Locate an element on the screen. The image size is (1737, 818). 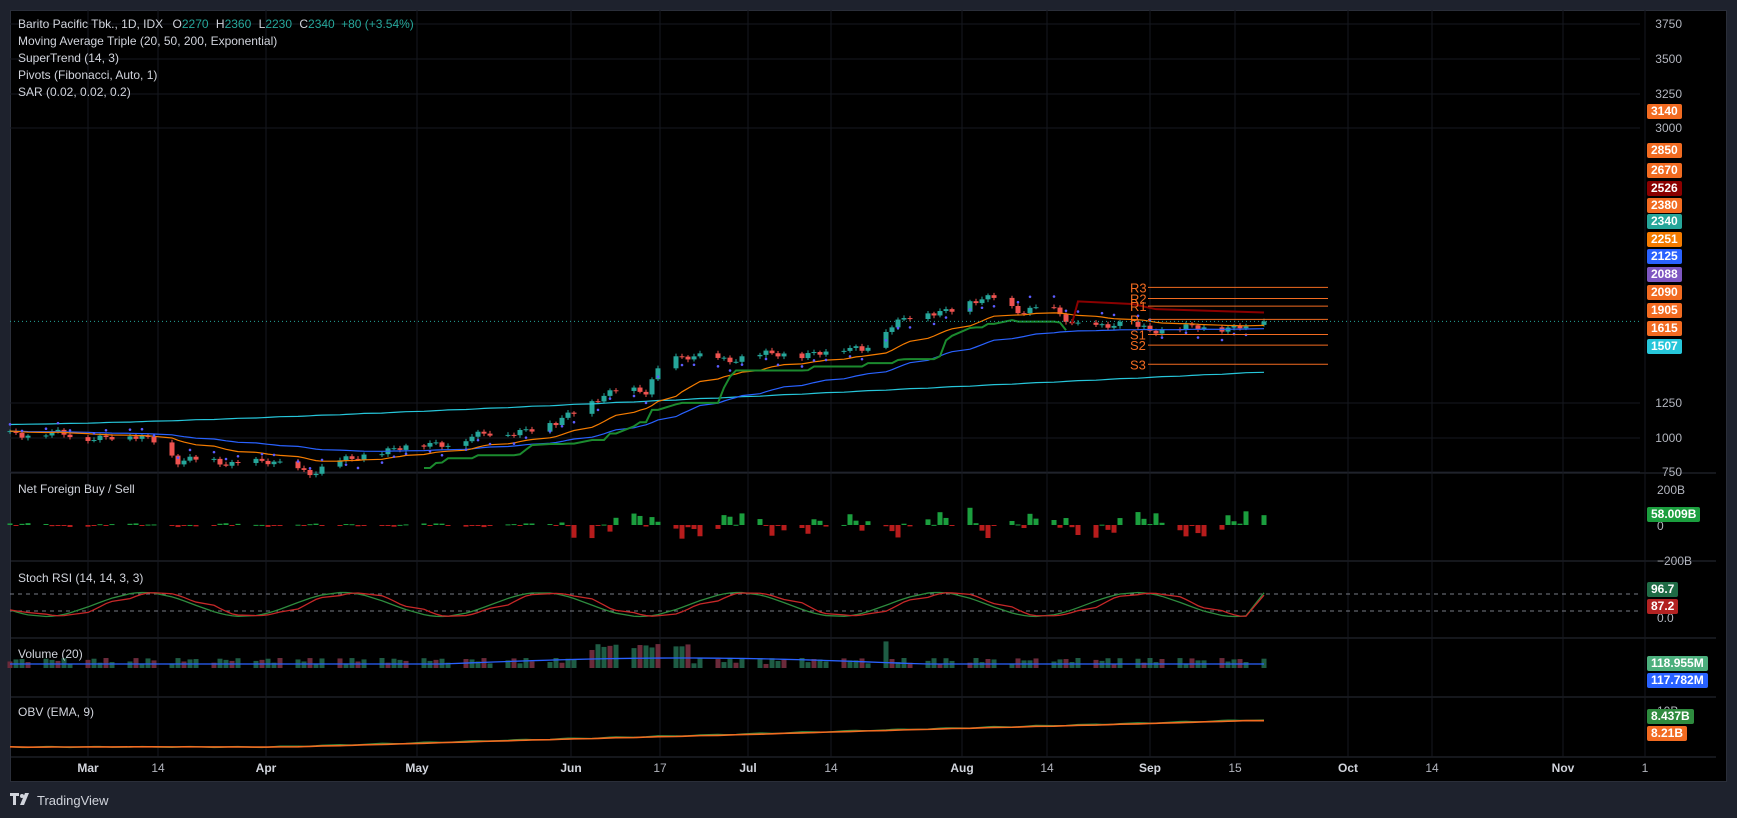
pane-label-stoch-rsi: Stoch RSI (14, 14, 3, 3) is located at coordinates (81, 578).